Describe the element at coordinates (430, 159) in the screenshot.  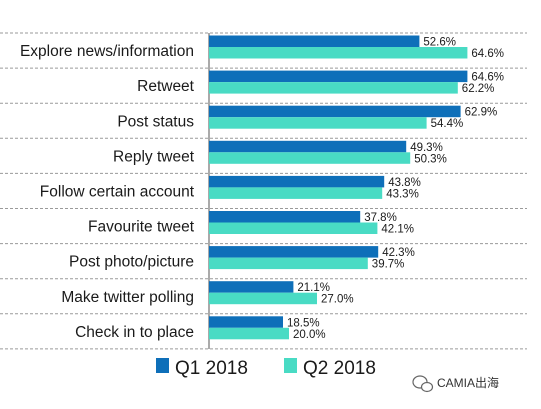
I see `value-label-q2: 50.3%` at that location.